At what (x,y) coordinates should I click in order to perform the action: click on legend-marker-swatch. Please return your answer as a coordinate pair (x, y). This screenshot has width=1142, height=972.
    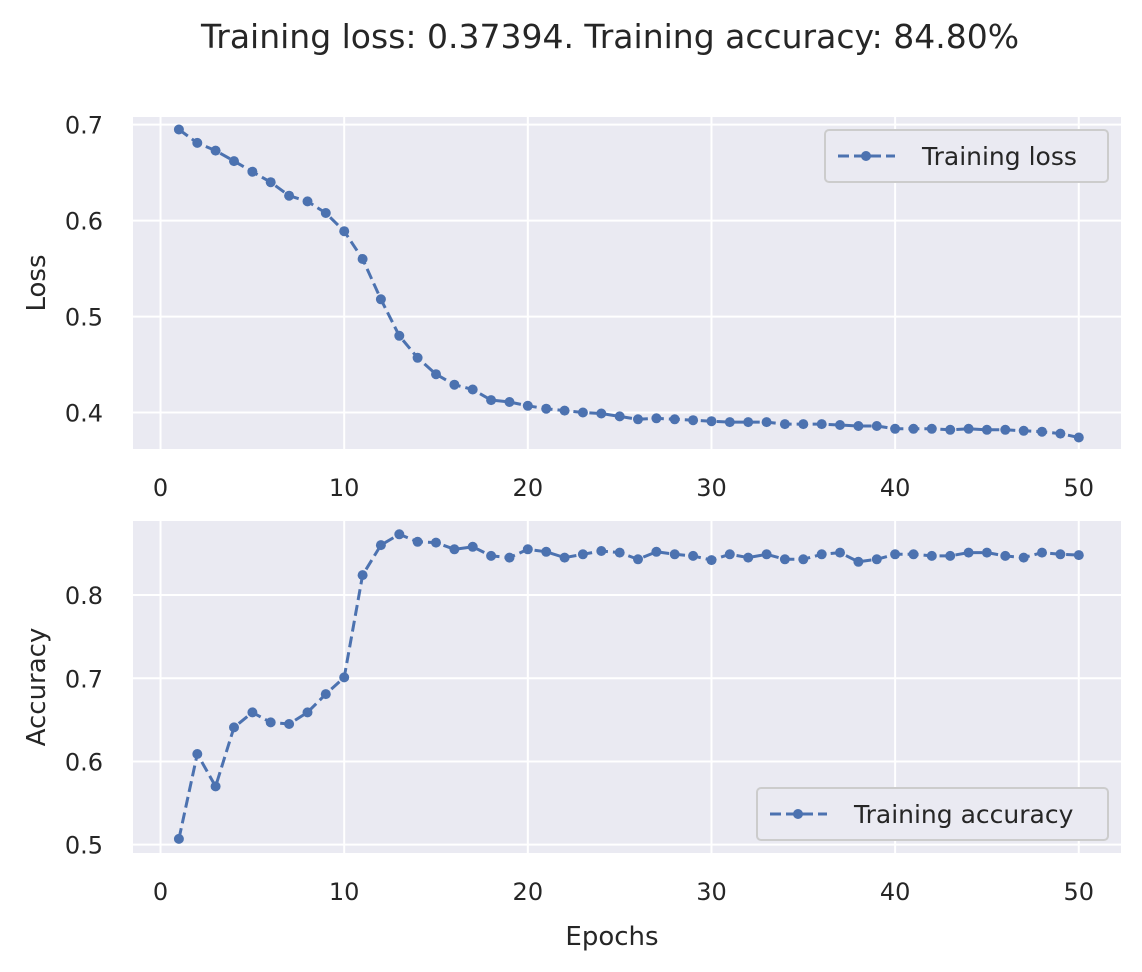
    Looking at the image, I should click on (866, 156).